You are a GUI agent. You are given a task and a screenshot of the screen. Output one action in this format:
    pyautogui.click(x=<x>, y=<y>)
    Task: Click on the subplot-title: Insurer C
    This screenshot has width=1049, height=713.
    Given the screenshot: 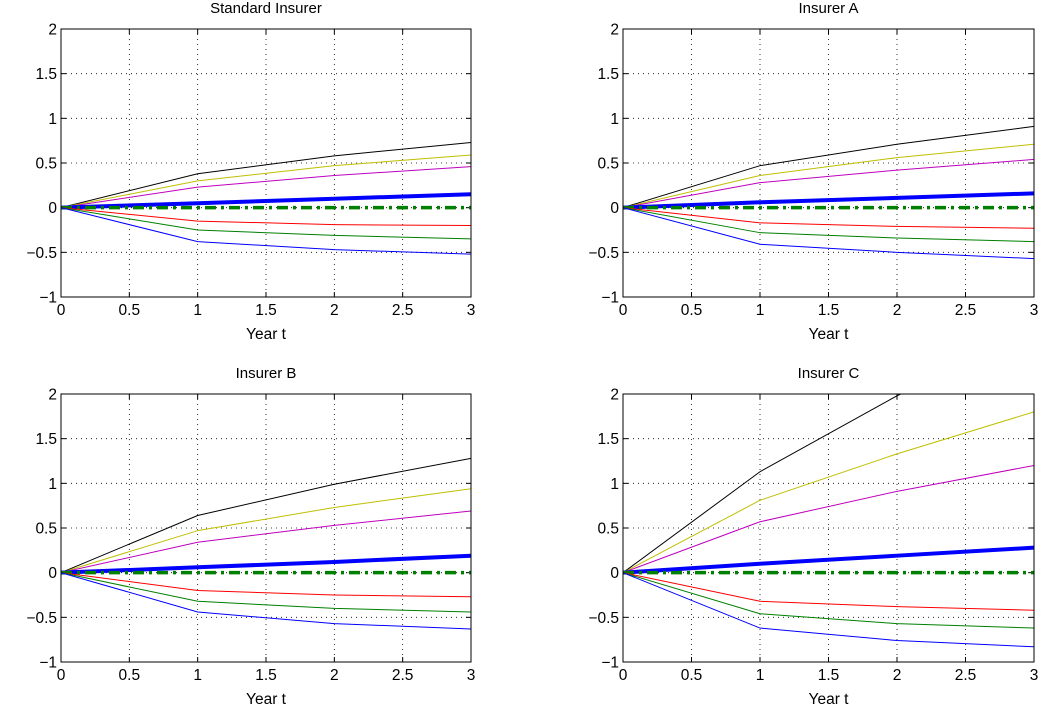 What is the action you would take?
    pyautogui.click(x=829, y=373)
    